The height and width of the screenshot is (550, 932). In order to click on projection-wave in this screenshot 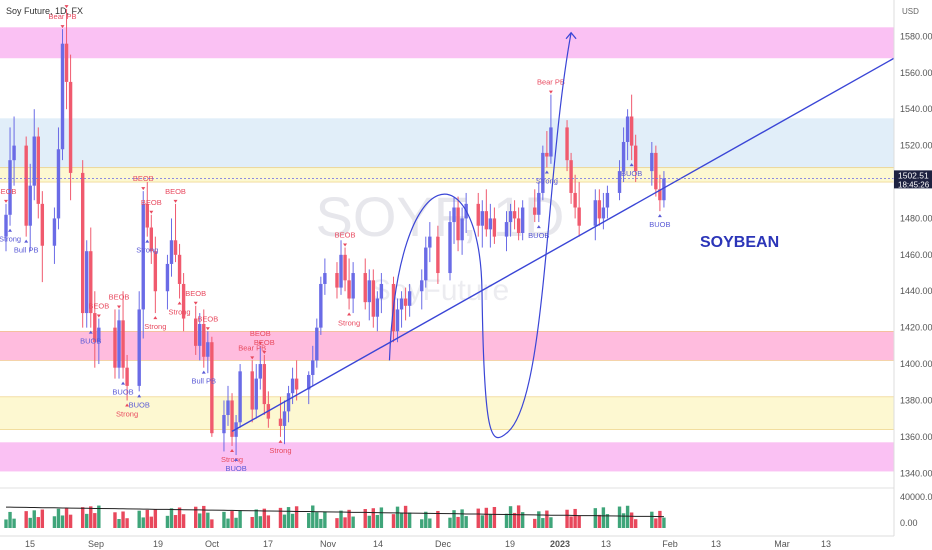, I will do `click(480, 235)`.